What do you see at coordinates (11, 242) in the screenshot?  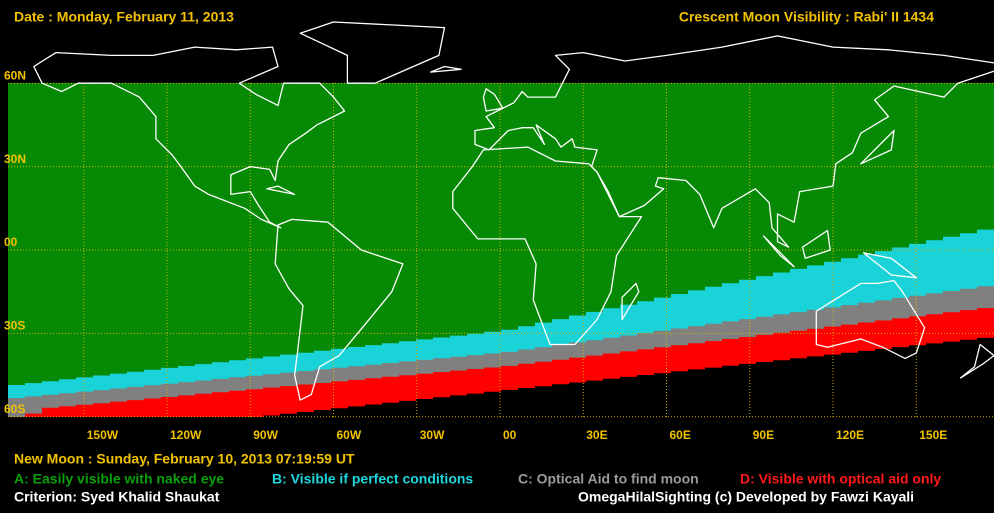 I see `lat-label: 00` at bounding box center [11, 242].